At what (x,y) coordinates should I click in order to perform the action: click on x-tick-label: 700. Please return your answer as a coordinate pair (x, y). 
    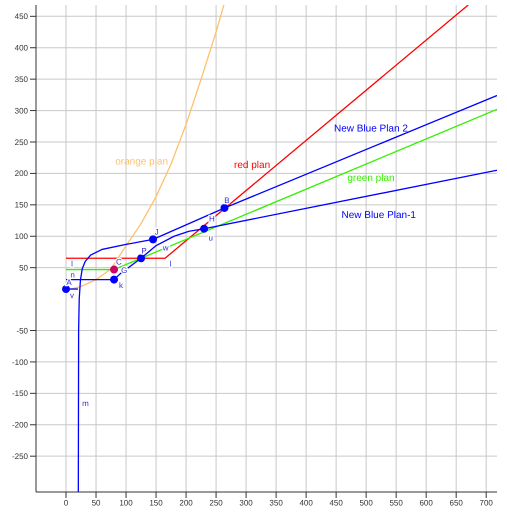
    Looking at the image, I should click on (487, 503).